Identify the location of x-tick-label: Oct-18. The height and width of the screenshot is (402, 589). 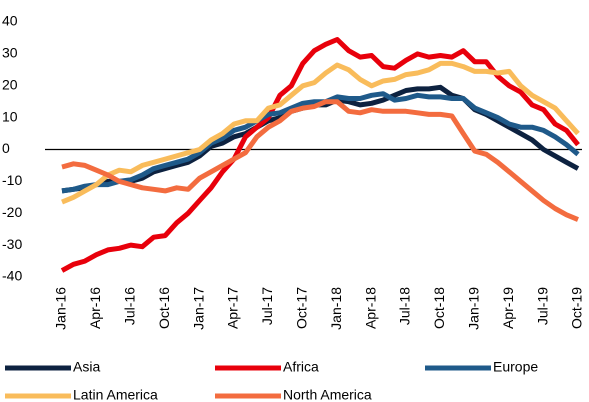
(439, 308).